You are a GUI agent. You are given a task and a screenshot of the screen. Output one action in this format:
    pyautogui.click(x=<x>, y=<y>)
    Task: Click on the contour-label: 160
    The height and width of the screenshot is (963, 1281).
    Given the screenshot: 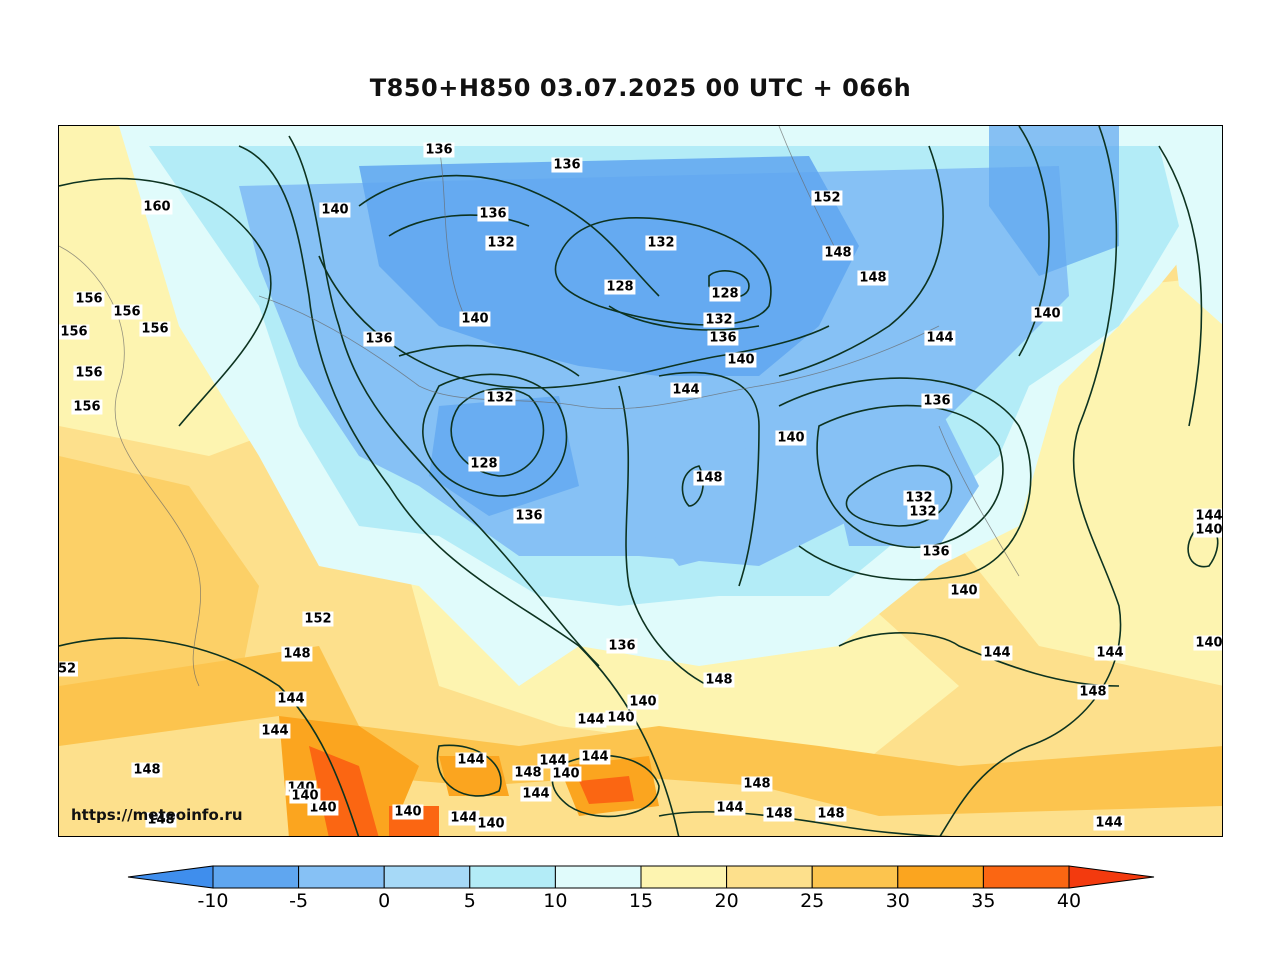 What is the action you would take?
    pyautogui.click(x=157, y=207)
    